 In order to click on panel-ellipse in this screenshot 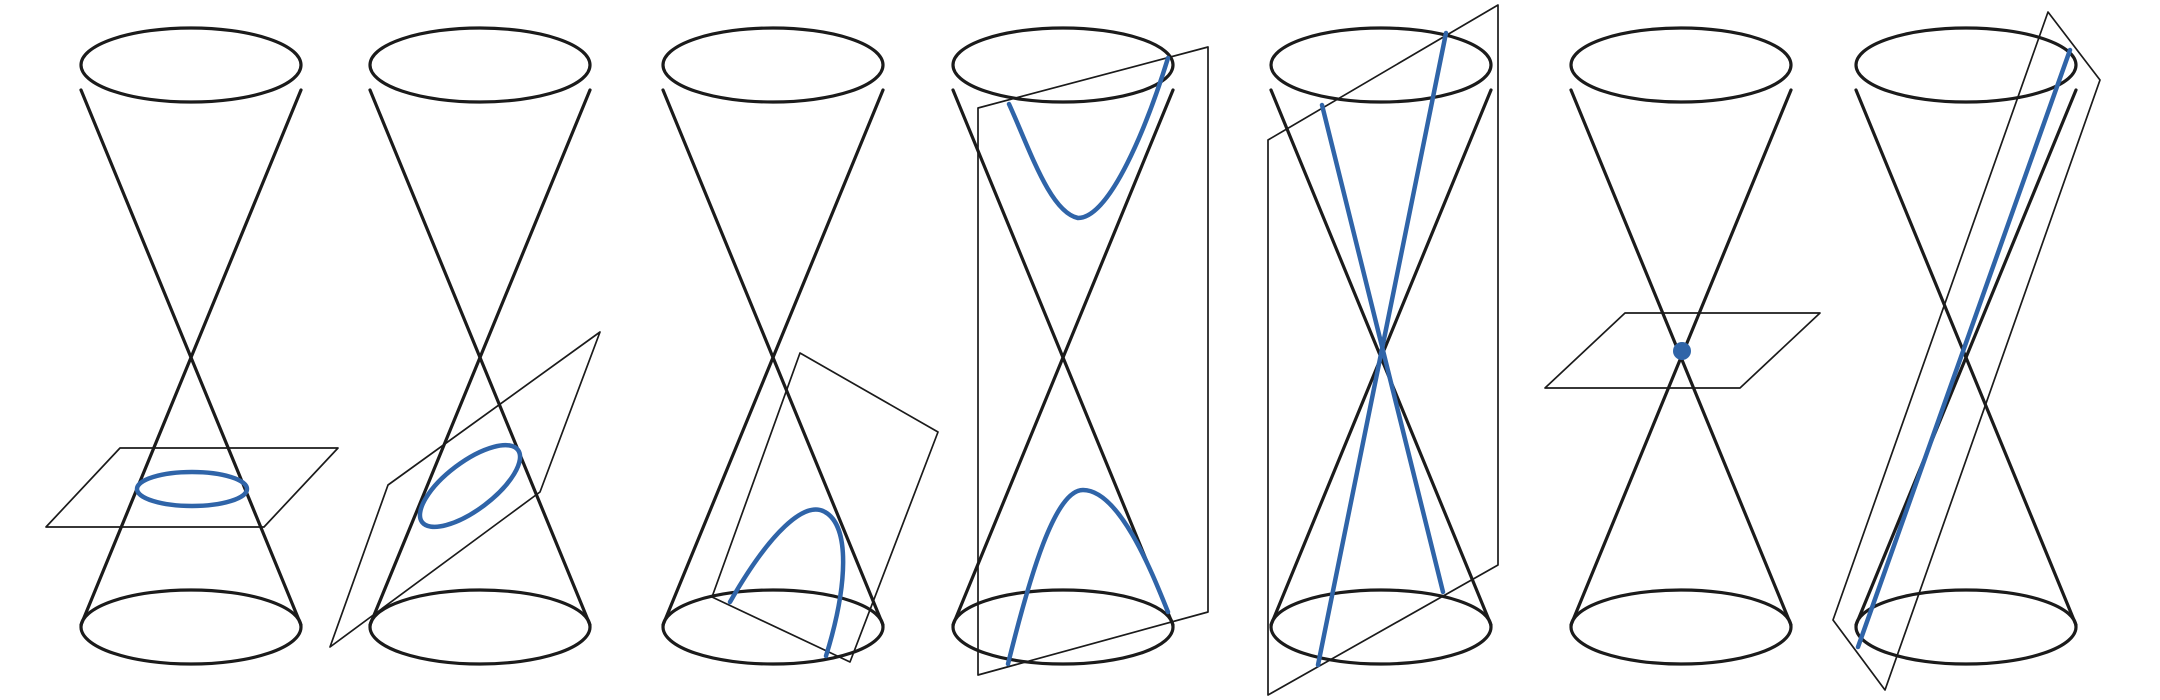, I will do `click(465, 346)`.